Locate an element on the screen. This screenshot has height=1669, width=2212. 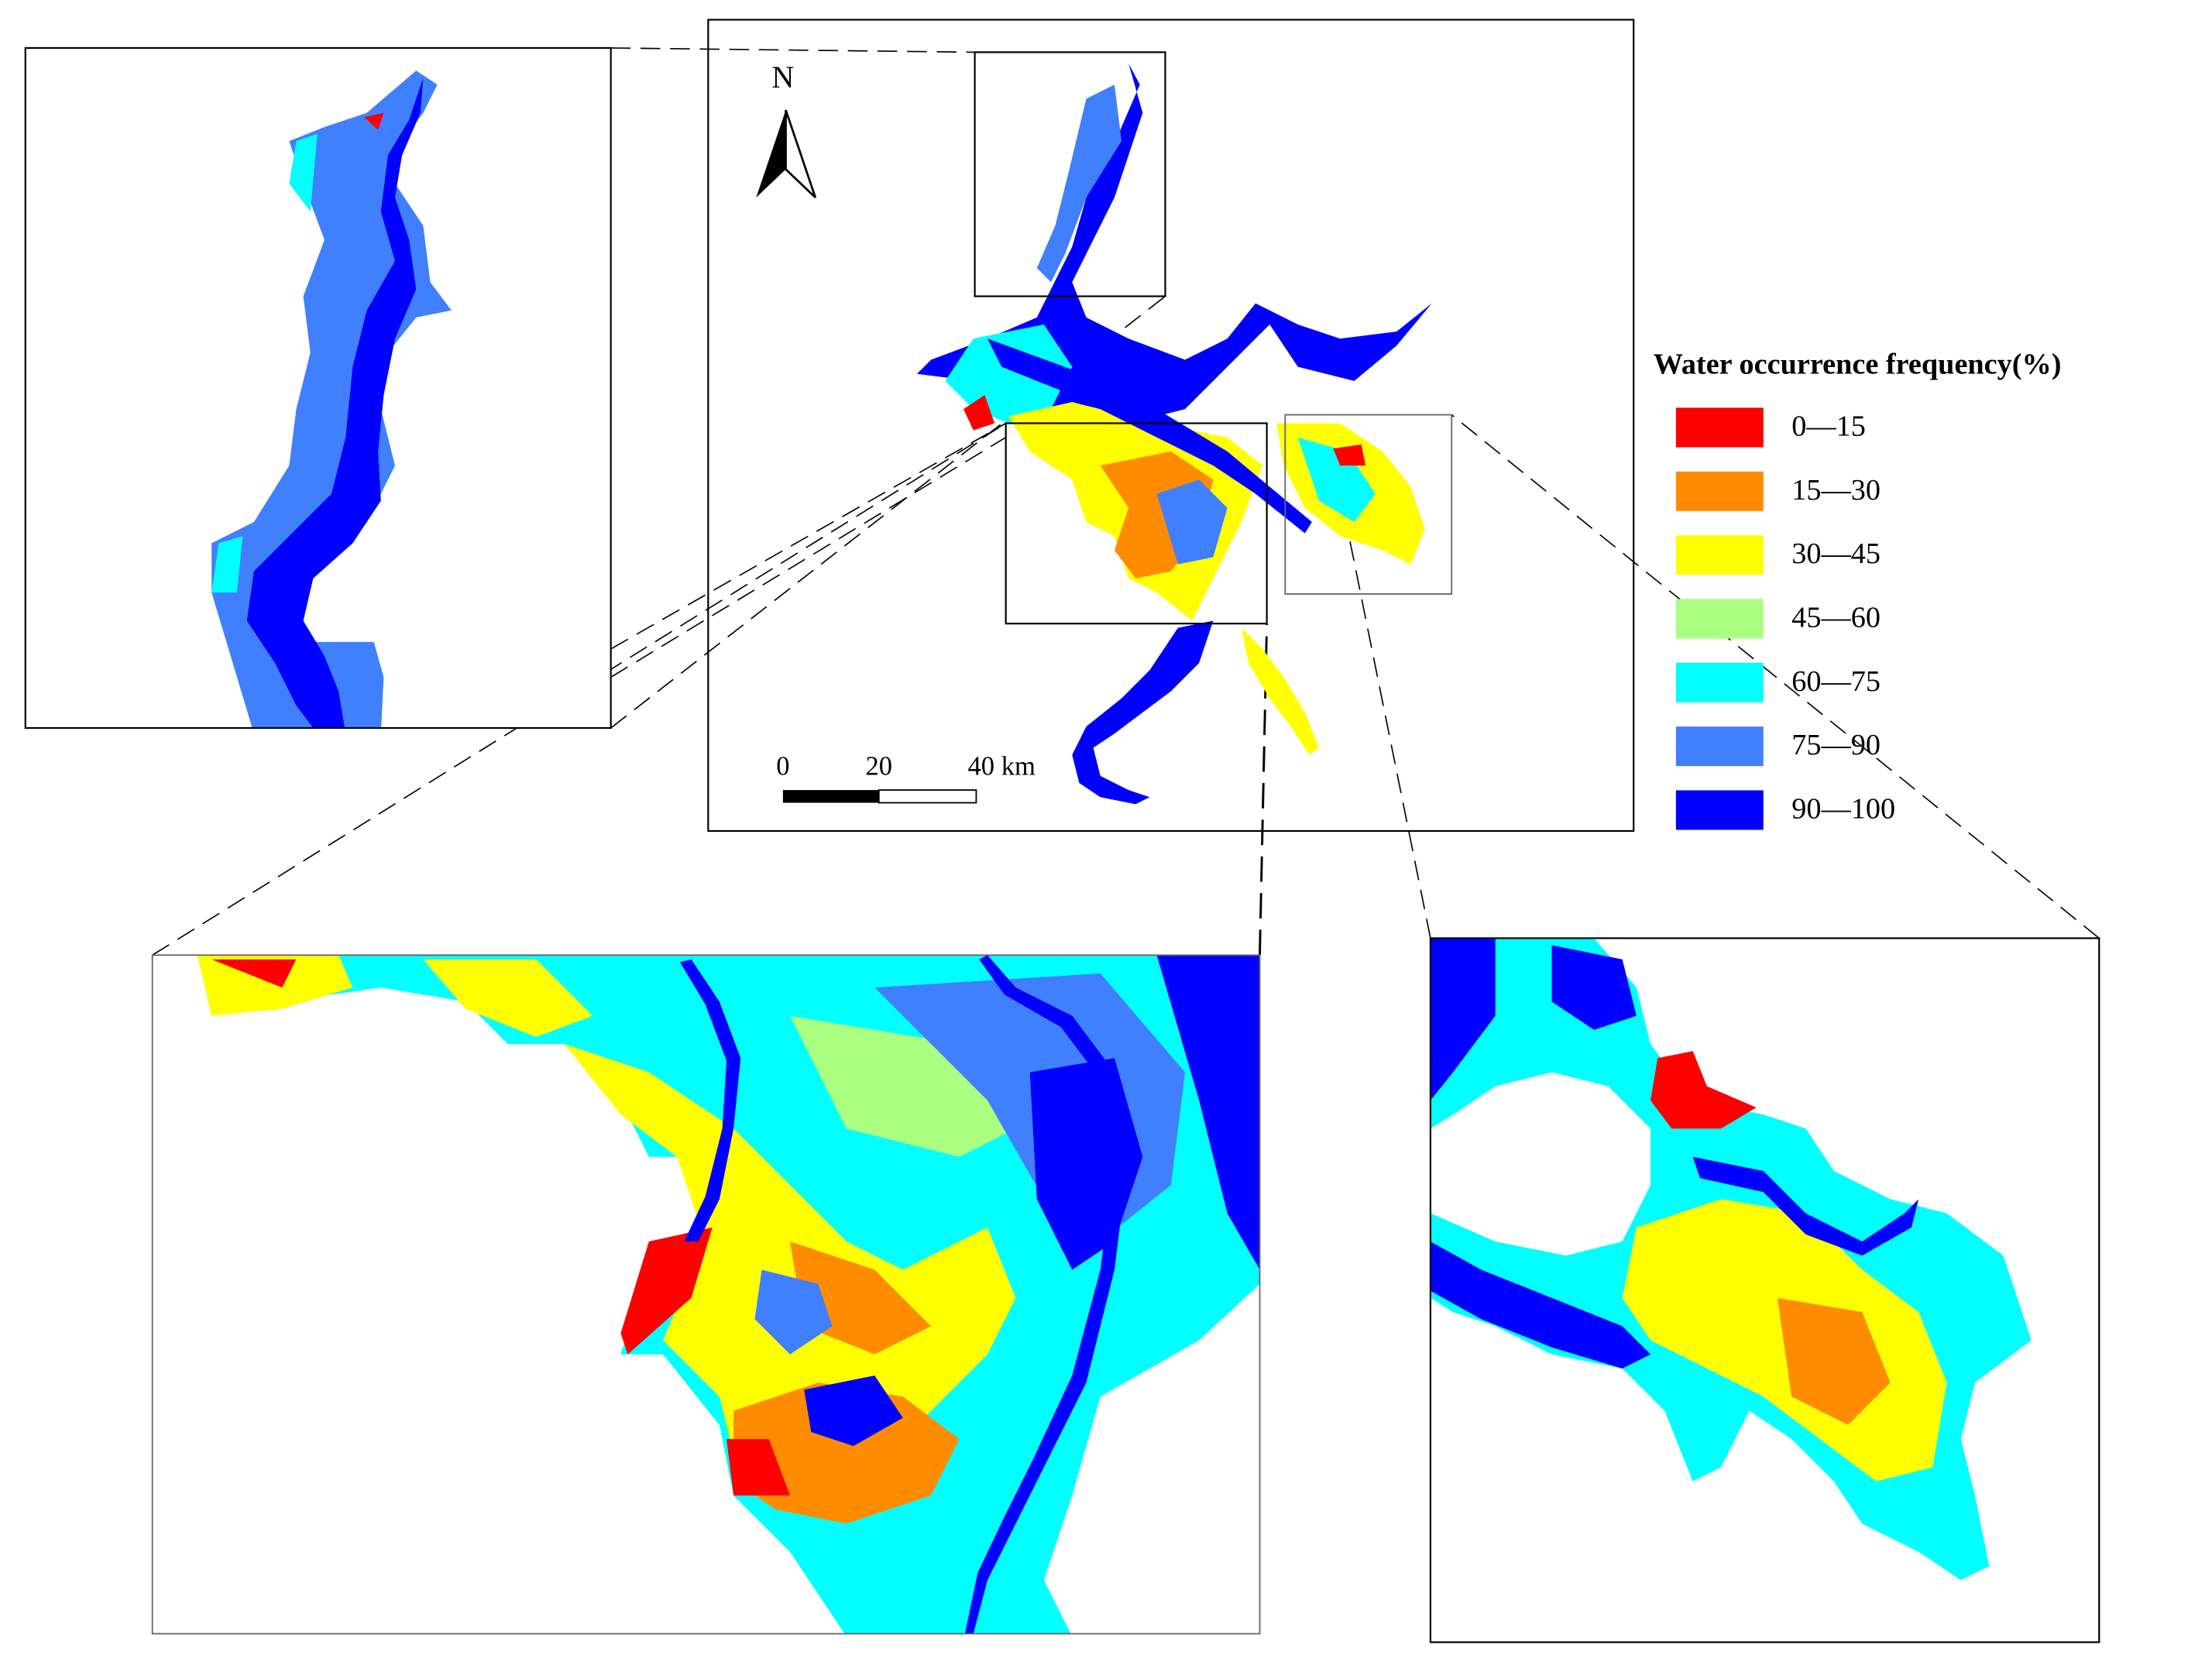
north-label: N is located at coordinates (782, 77).